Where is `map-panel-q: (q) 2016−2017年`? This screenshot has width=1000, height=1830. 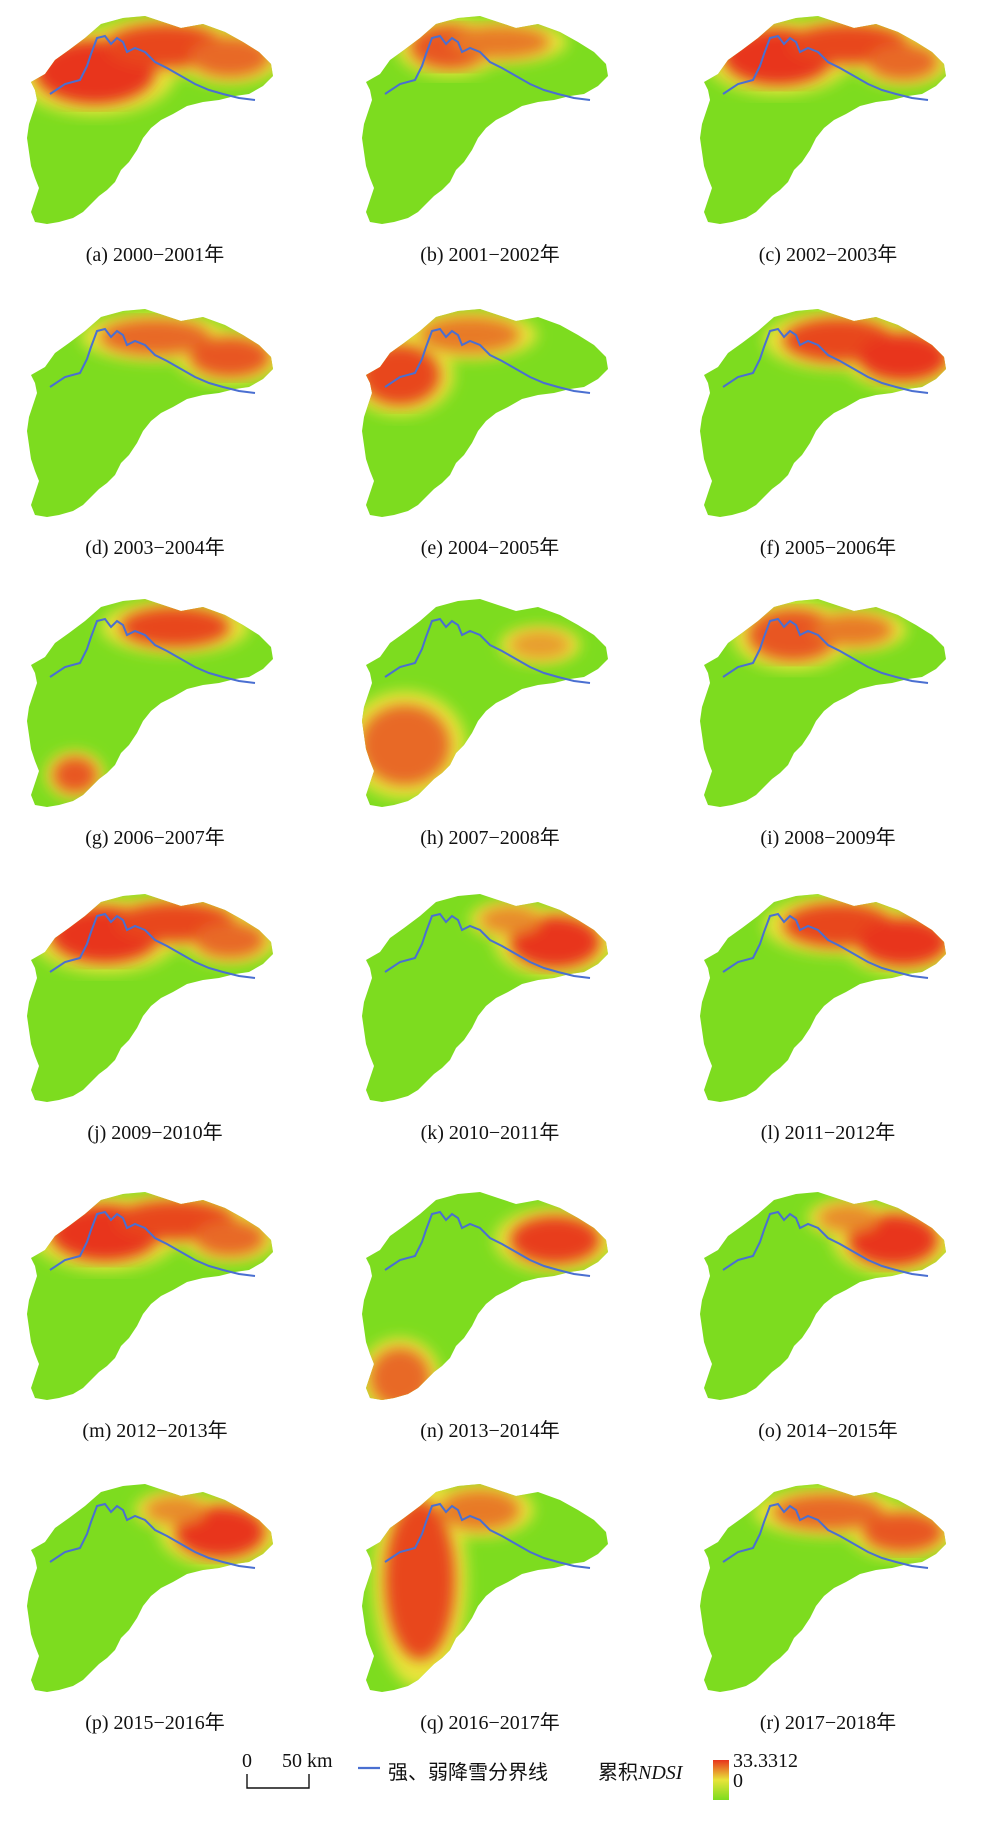 map-panel-q: (q) 2016−2017年 is located at coordinates (490, 1605).